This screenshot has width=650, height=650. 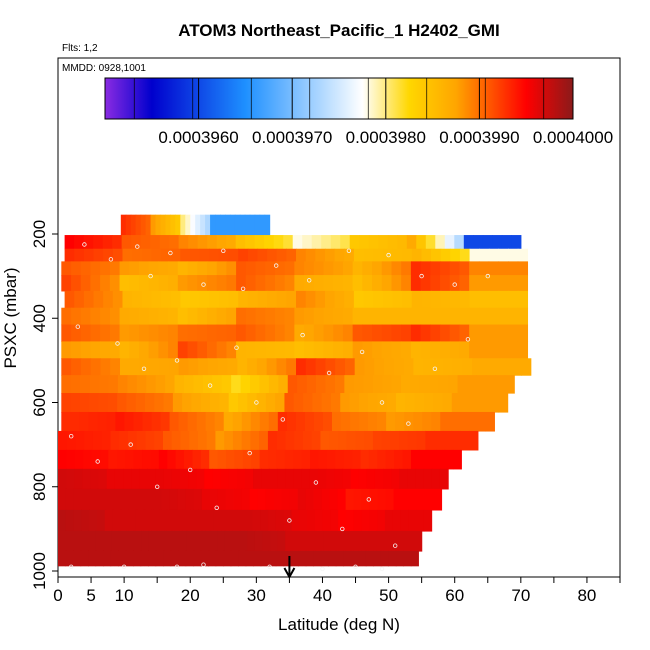 I want to click on x-tick-label: 0, so click(x=57, y=595).